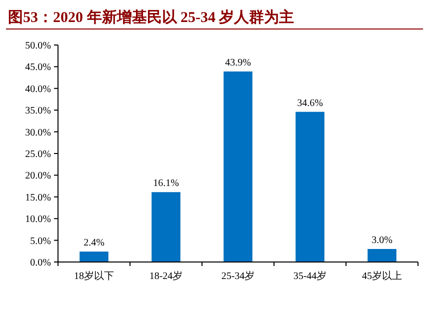  I want to click on x-tick-label: 18-24岁, so click(166, 276).